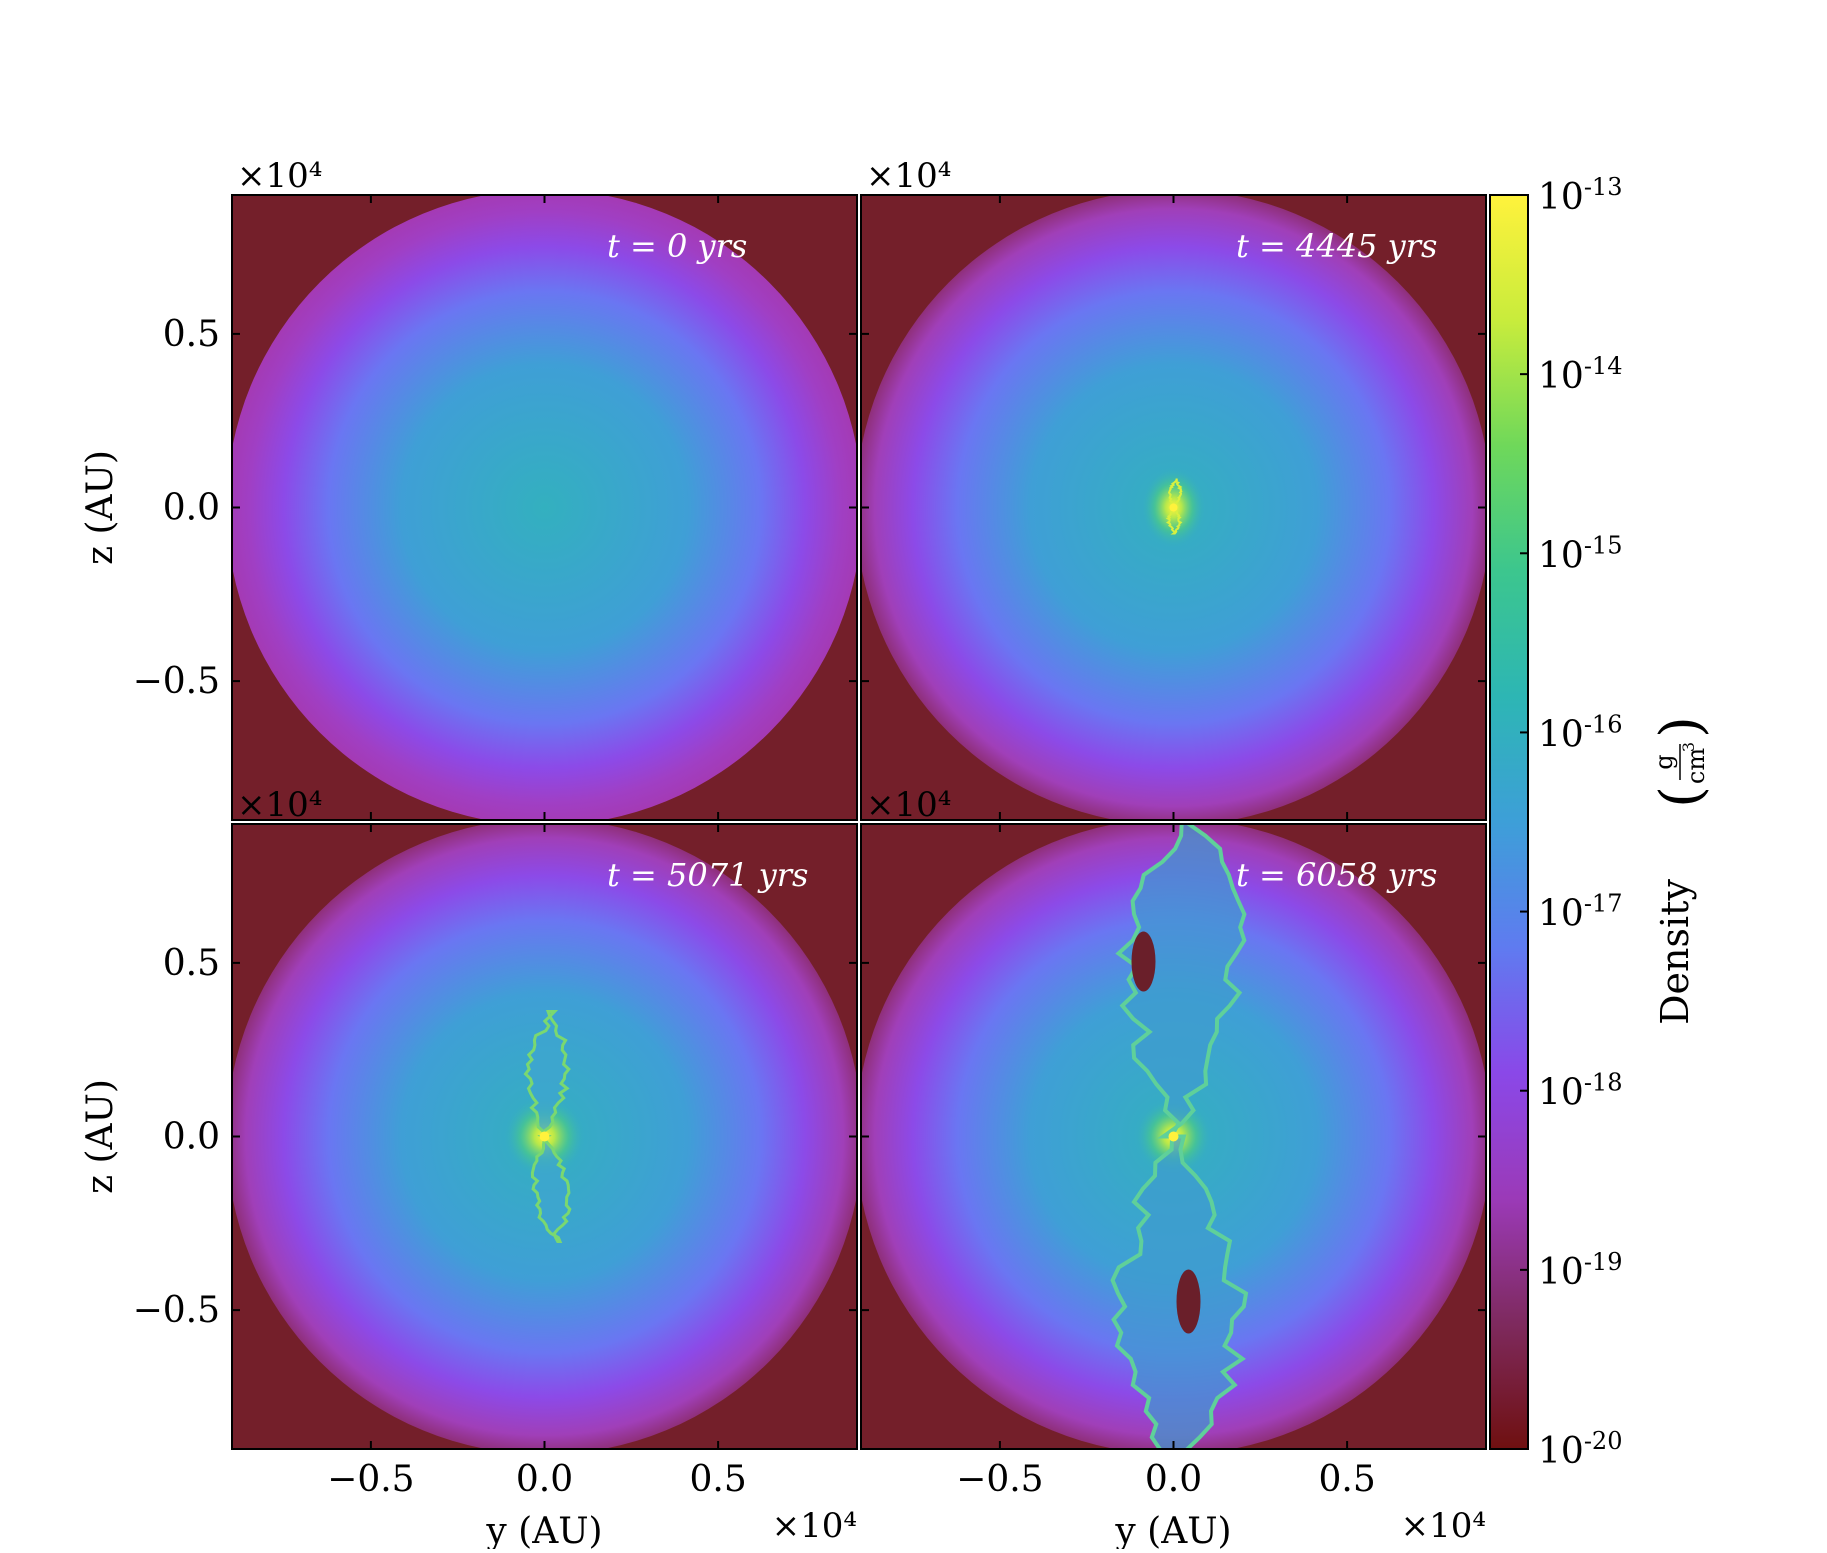  What do you see at coordinates (1580, 553) in the screenshot?
I see `colorbar-tick-label: 10-15` at bounding box center [1580, 553].